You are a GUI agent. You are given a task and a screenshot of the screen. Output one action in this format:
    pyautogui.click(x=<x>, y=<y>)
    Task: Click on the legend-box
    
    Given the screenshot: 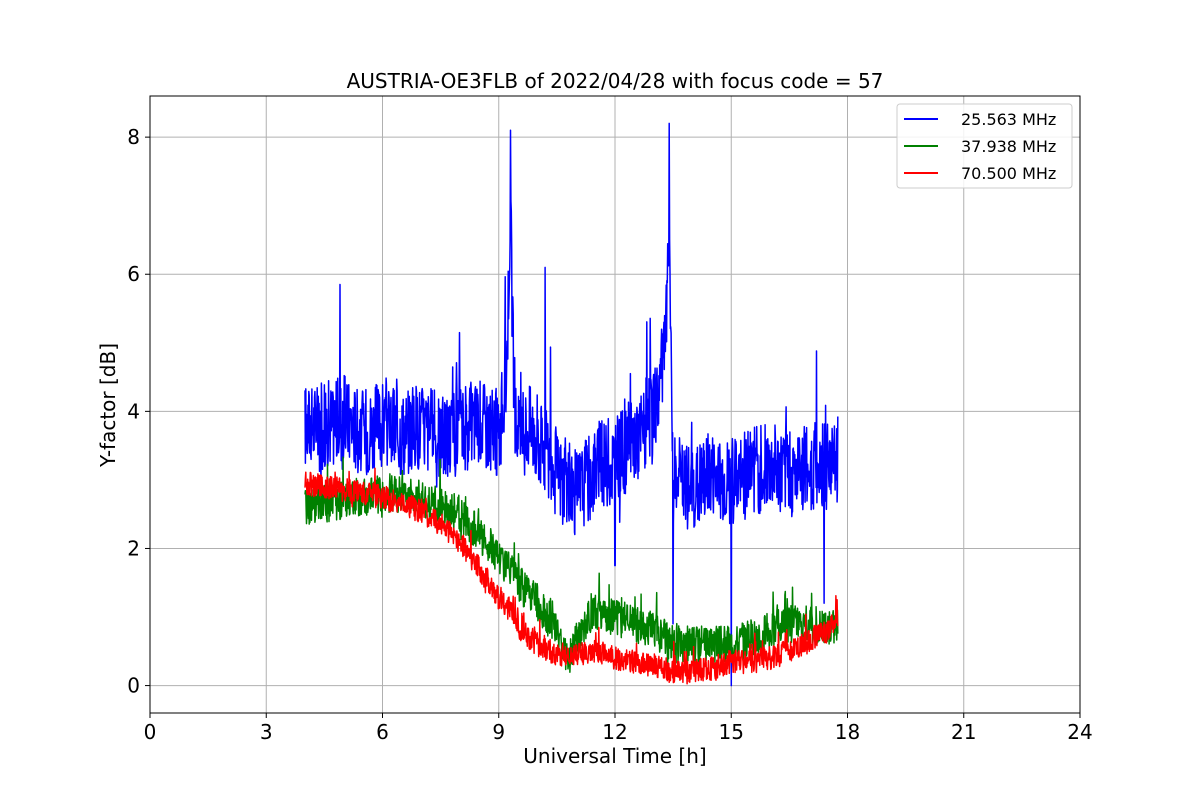 What is the action you would take?
    pyautogui.click(x=984, y=146)
    